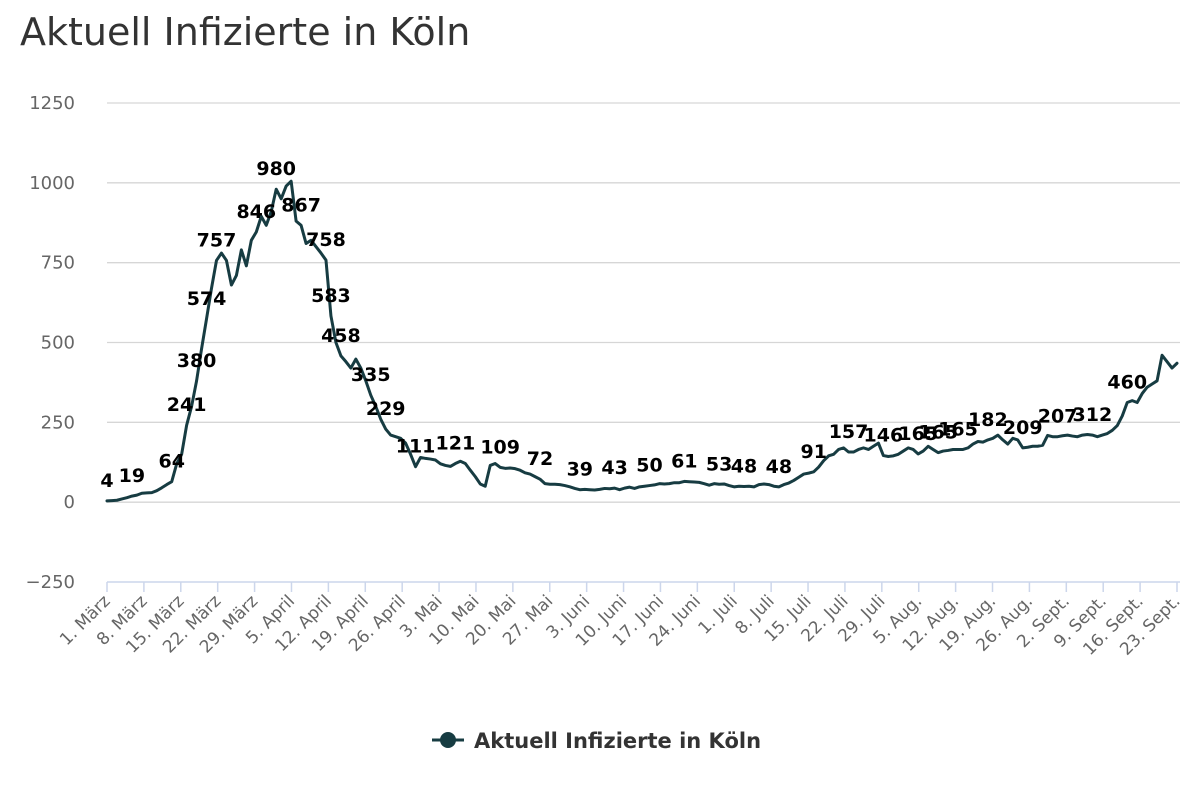  What do you see at coordinates (341, 336) in the screenshot?
I see `data-label: 458` at bounding box center [341, 336].